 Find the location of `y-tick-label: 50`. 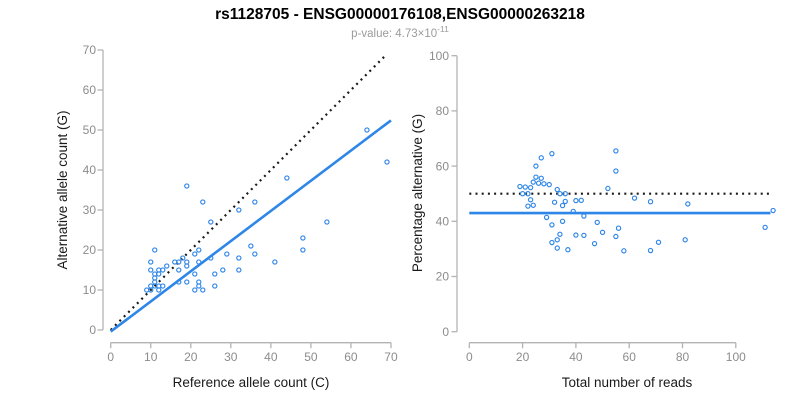

y-tick-label: 50 is located at coordinates (90, 130).